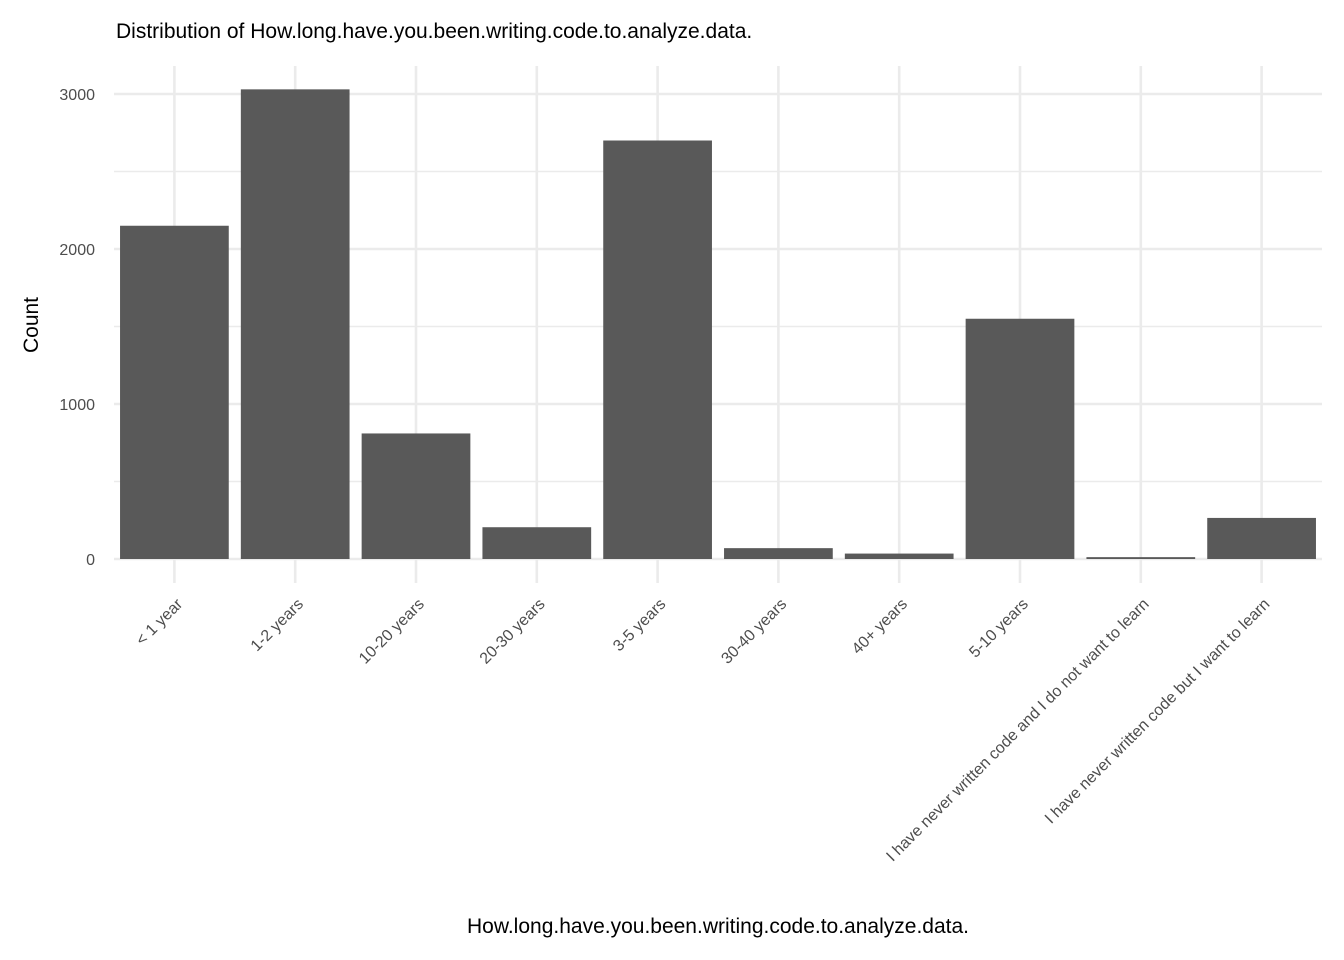 The height and width of the screenshot is (960, 1344). Describe the element at coordinates (998, 628) in the screenshot. I see `x-tick-label: 5-10 years` at that location.